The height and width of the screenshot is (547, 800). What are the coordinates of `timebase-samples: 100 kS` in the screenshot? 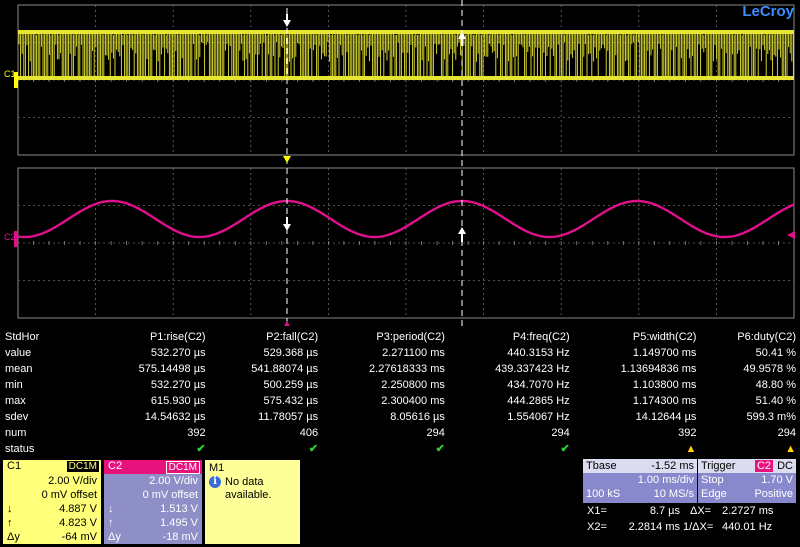 It's located at (603, 494).